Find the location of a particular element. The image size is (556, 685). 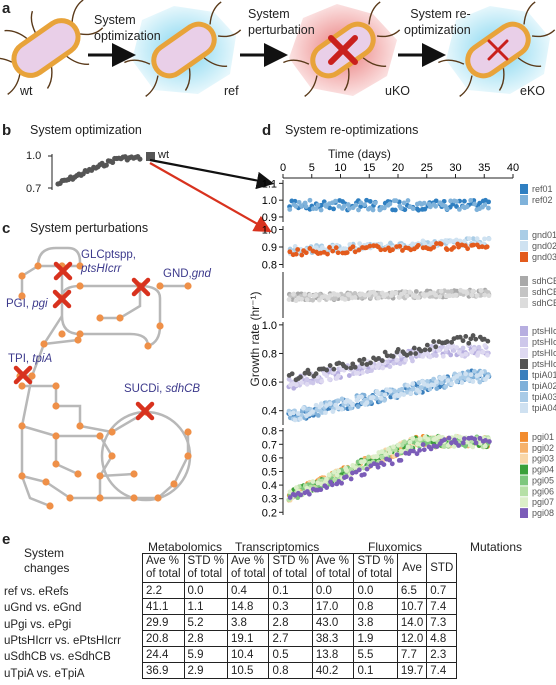

legend-label: ptsHIcrr01 is located at coordinates (544, 331).